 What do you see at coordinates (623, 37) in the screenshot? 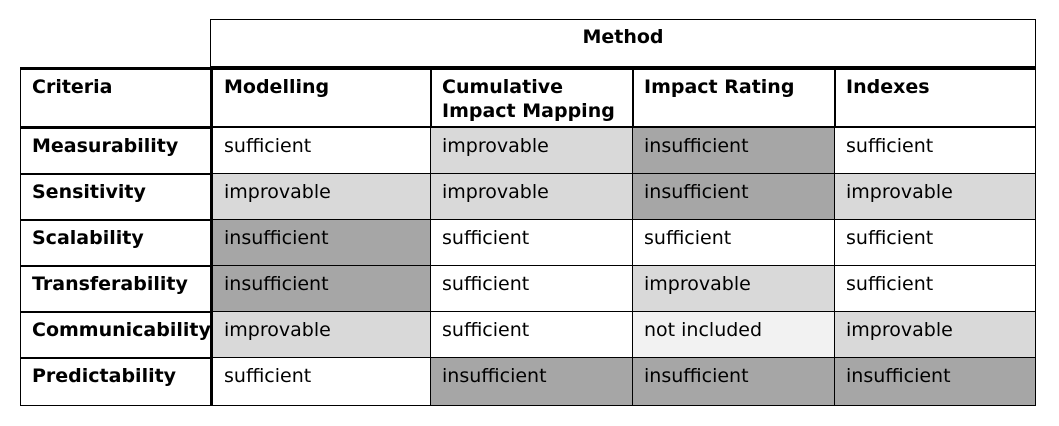
I see `method-label: Method` at bounding box center [623, 37].